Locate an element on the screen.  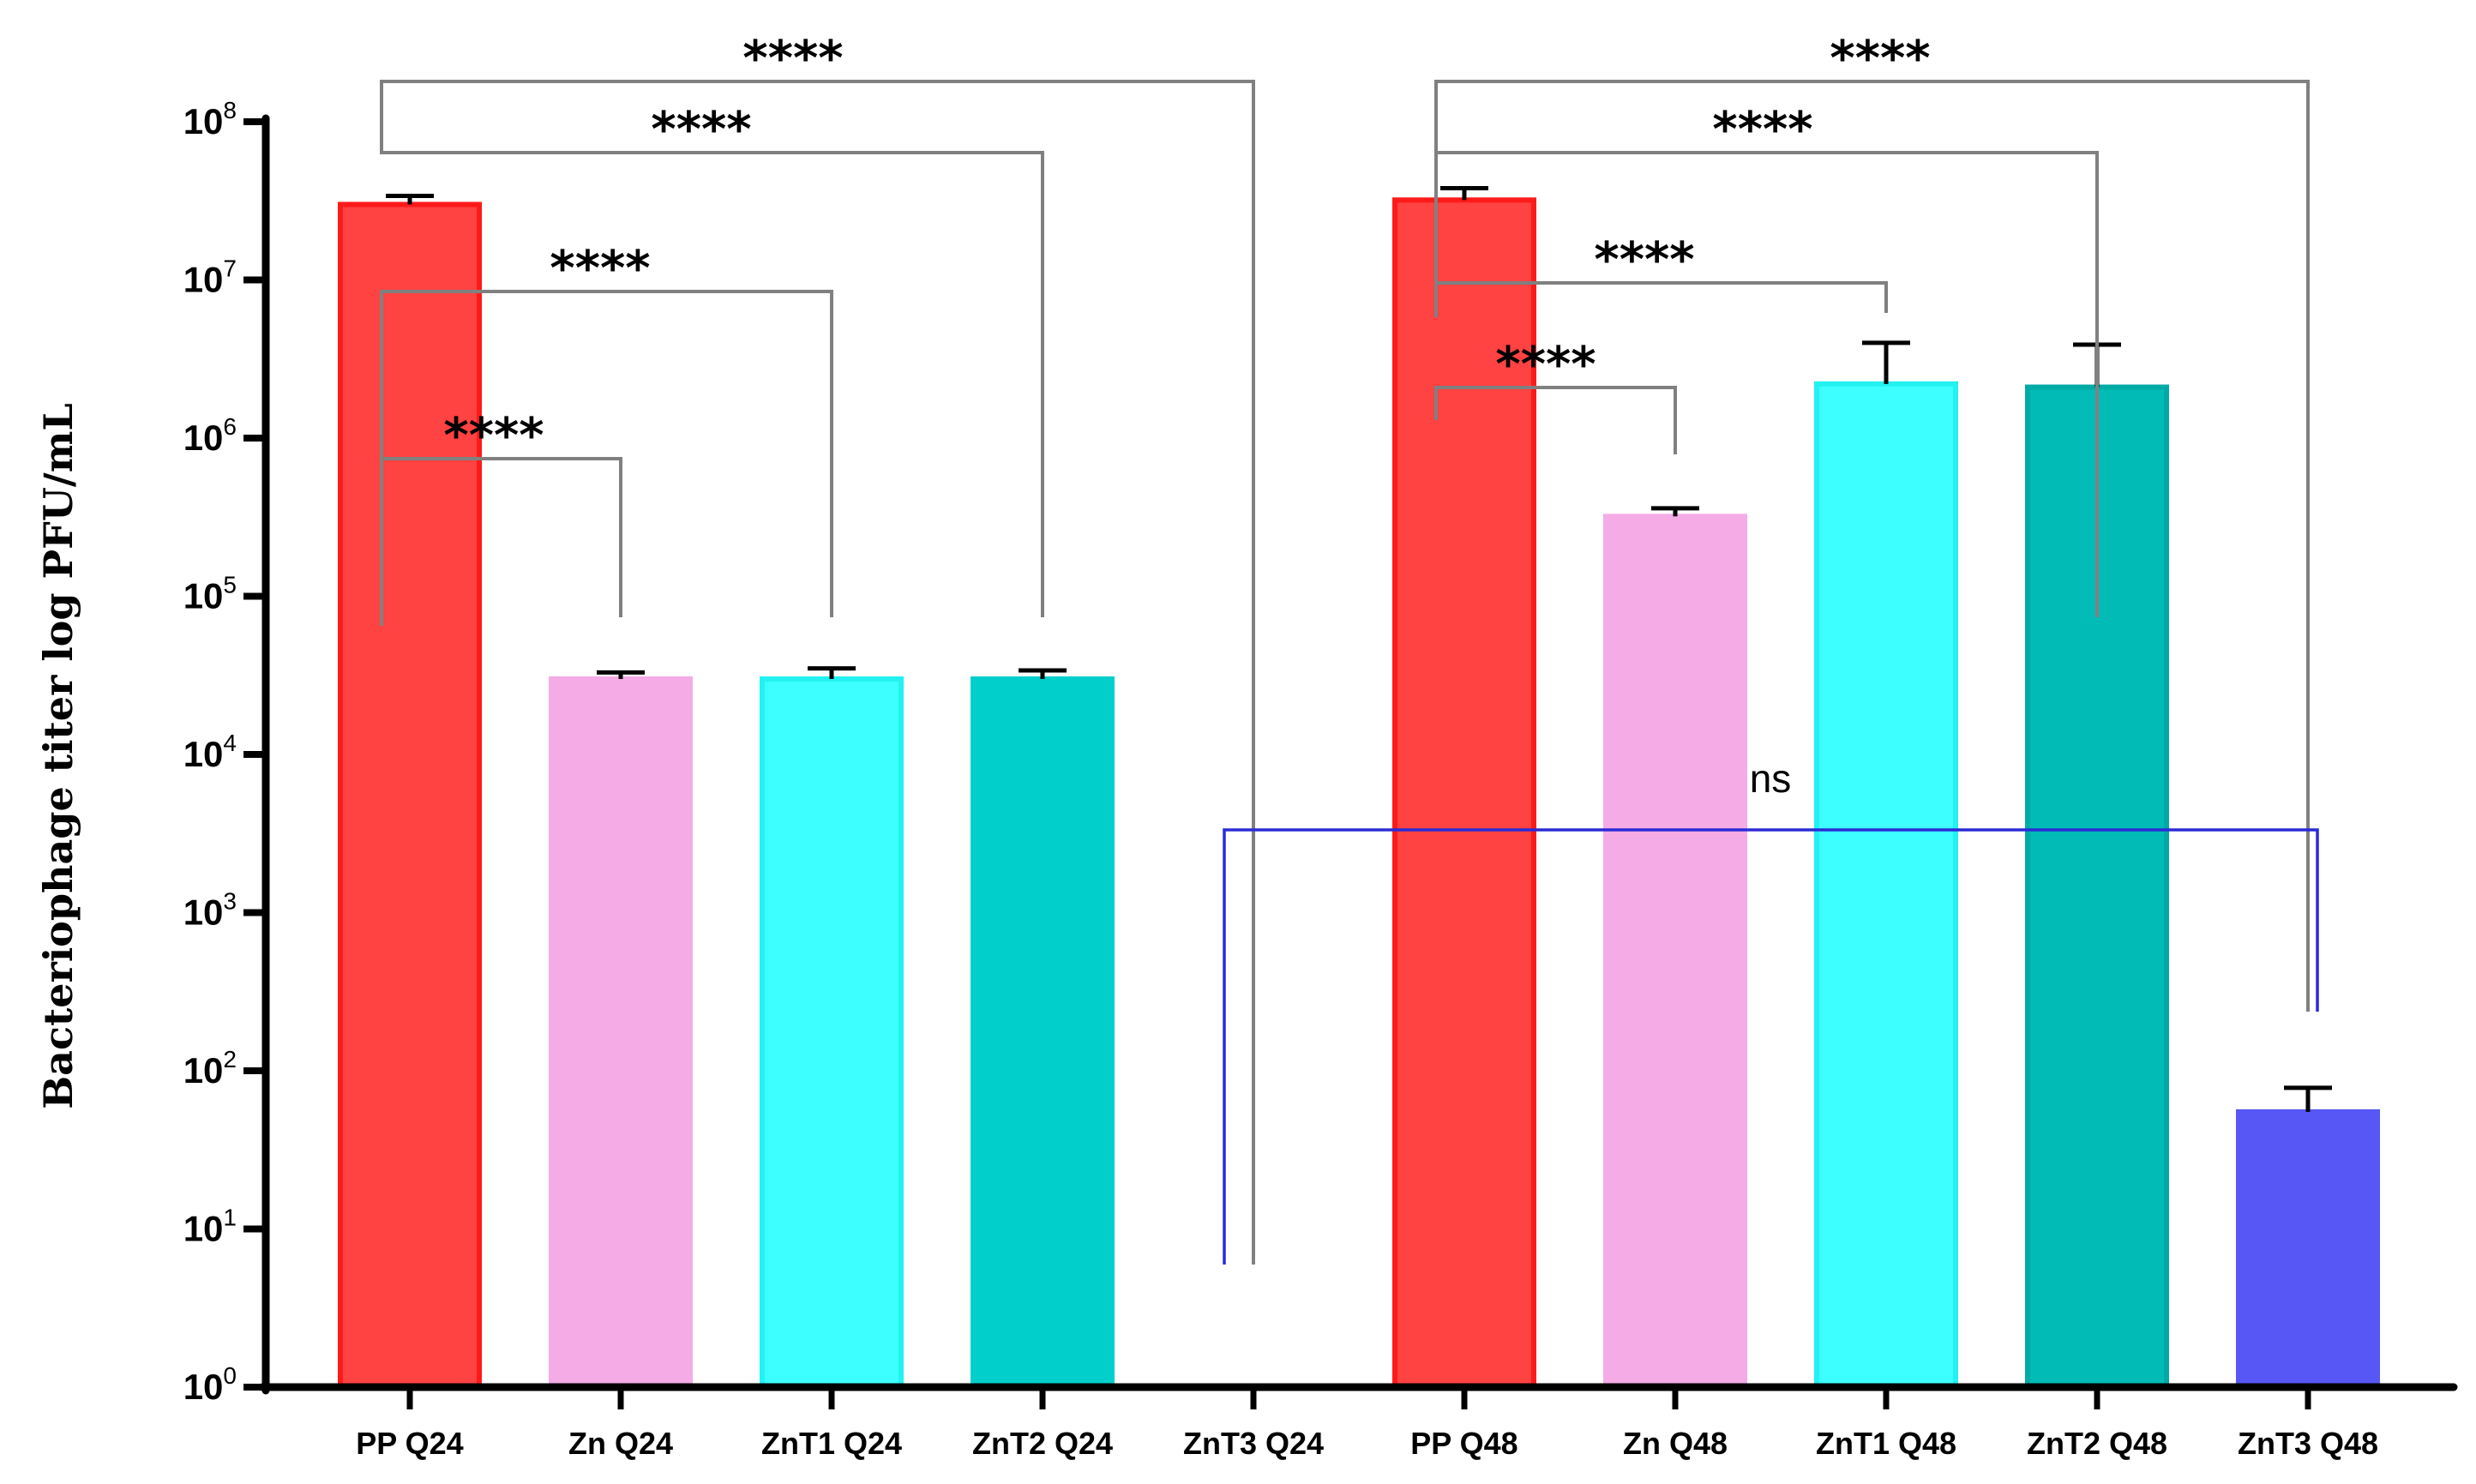
y-tick-exponent: 1 is located at coordinates (230, 1218).